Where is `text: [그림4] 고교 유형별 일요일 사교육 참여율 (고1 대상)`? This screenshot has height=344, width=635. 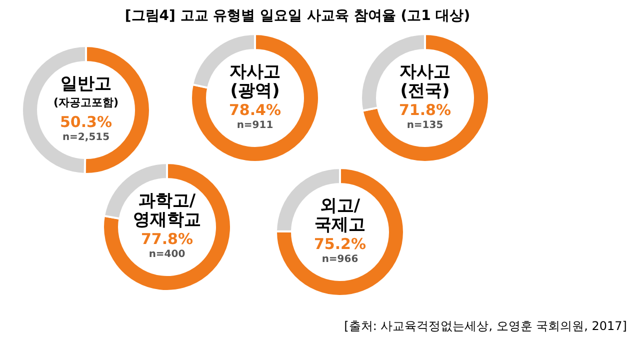 text: [그림4] 고교 유형별 일요일 사교육 참여율 (고1 대상) is located at coordinates (297, 16).